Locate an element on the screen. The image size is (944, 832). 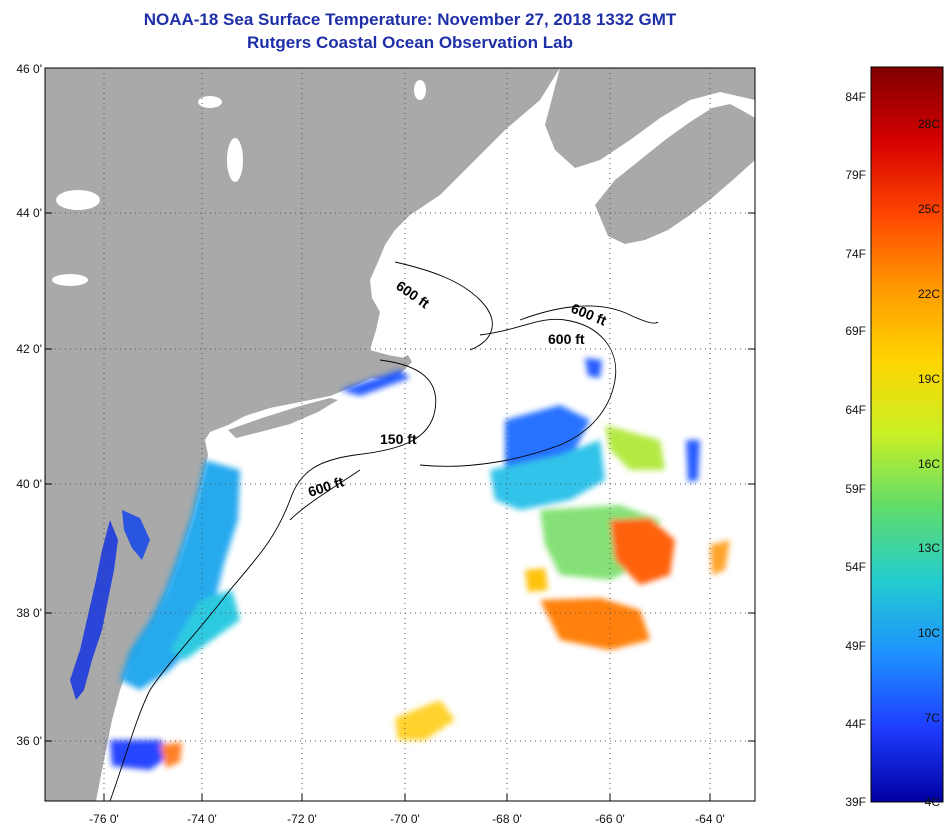
colorbar-f-label: 84F is located at coordinates (855, 97).